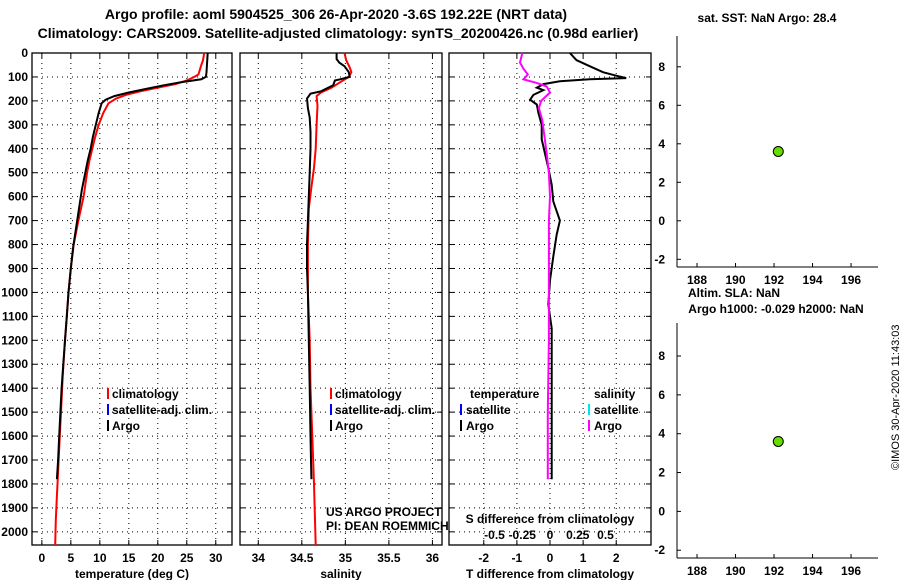 The height and width of the screenshot is (580, 900). Describe the element at coordinates (767, 18) in the screenshot. I see `scatter-title-sst: sat. SST: NaN Argo: 28.4` at that location.